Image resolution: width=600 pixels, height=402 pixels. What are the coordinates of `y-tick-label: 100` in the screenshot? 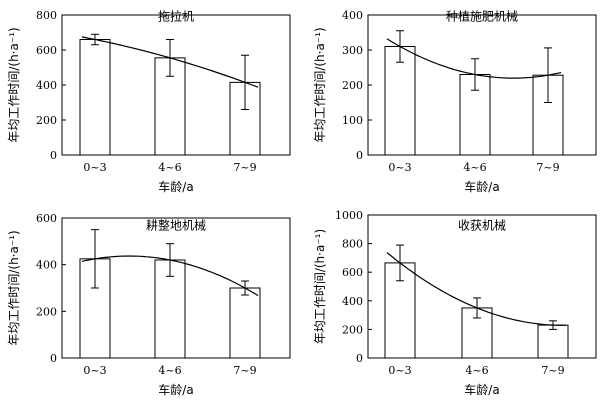 It's located at (352, 120).